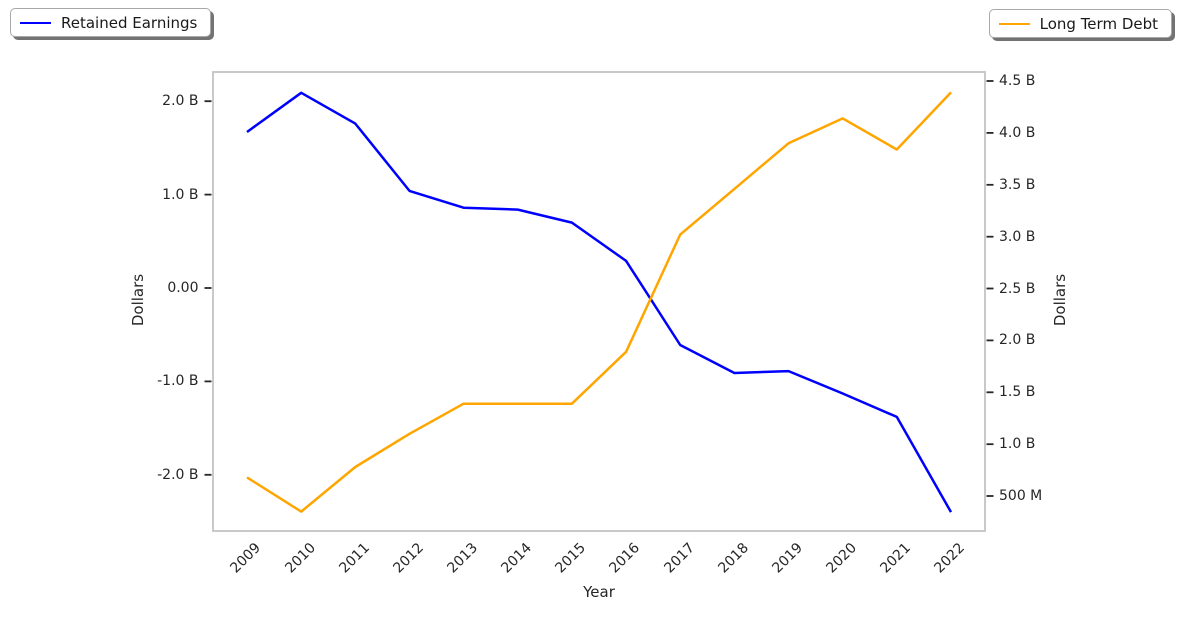 The width and height of the screenshot is (1180, 618). Describe the element at coordinates (180, 194) in the screenshot. I see `left-axis-tick-label: 1.0 B` at that location.